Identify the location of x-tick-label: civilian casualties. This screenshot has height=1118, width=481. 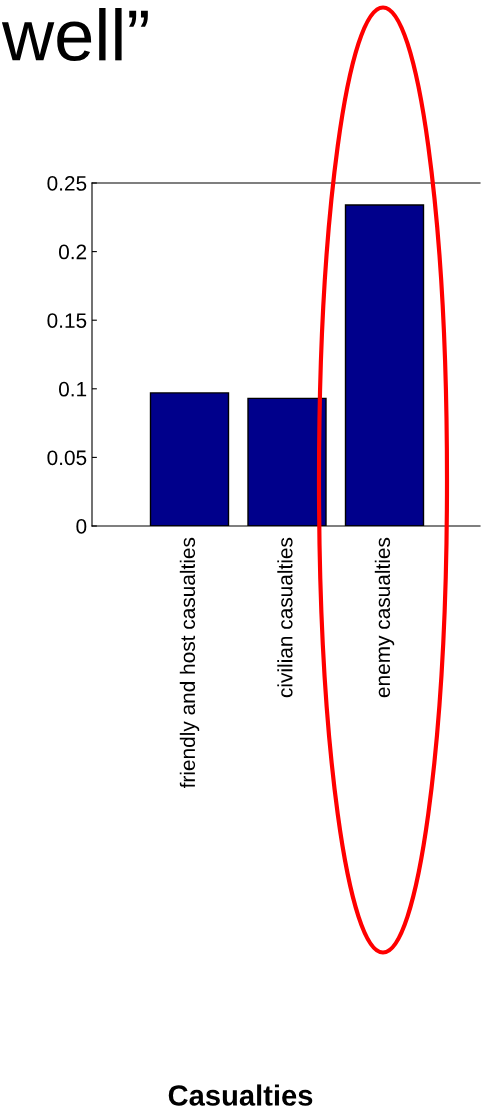
(285, 617).